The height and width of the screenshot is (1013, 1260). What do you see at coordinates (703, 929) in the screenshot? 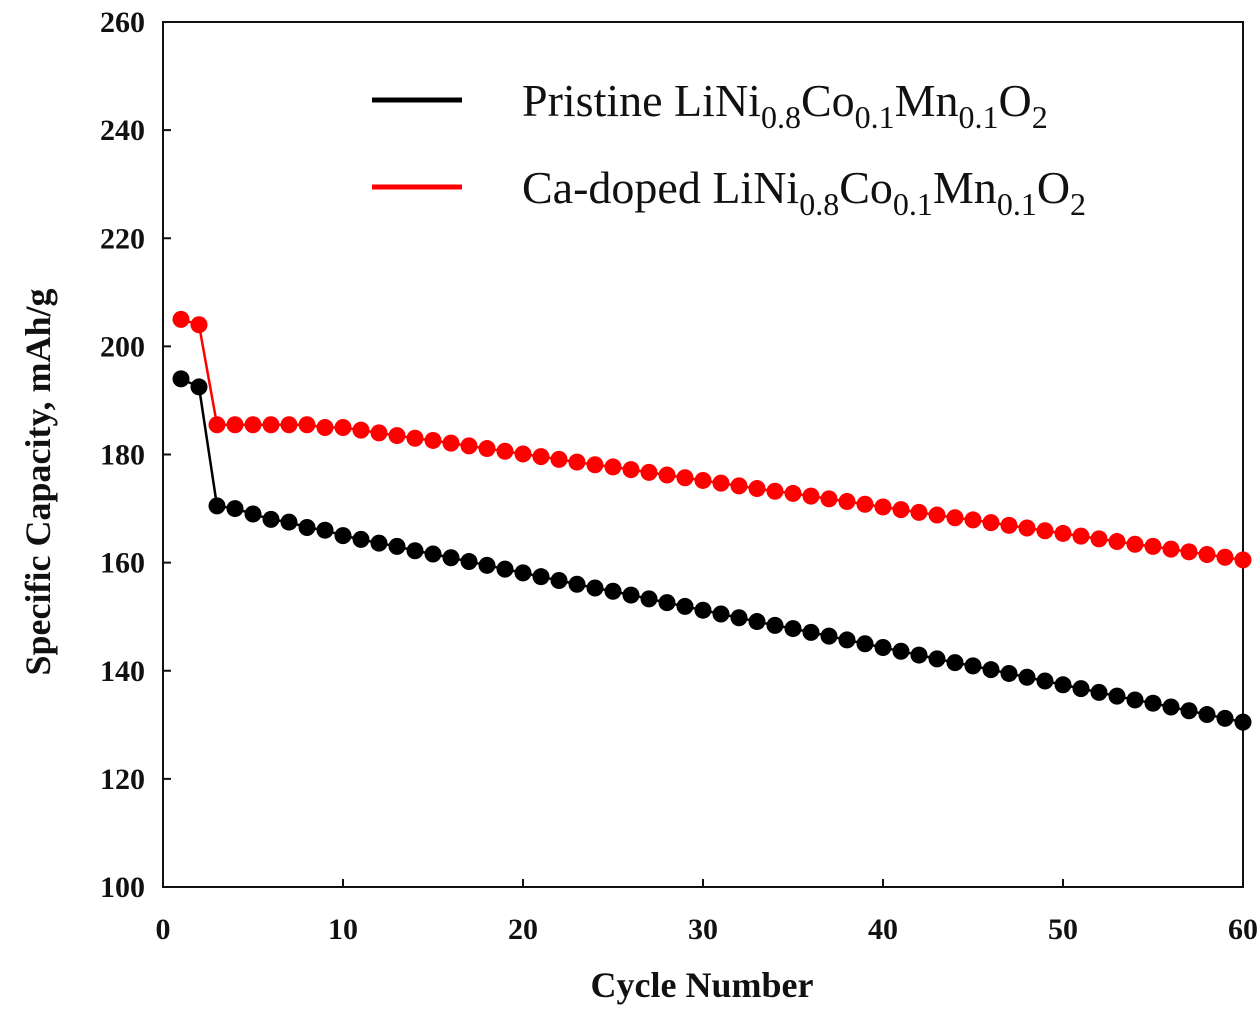
I see `x-tick-label: 30` at bounding box center [703, 929].